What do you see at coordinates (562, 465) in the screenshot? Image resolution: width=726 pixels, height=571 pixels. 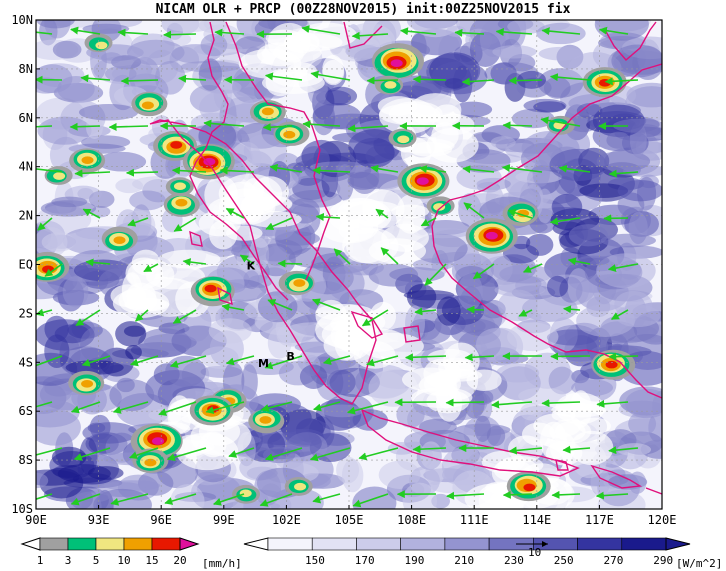 I see `coastline-small-island` at bounding box center [562, 465].